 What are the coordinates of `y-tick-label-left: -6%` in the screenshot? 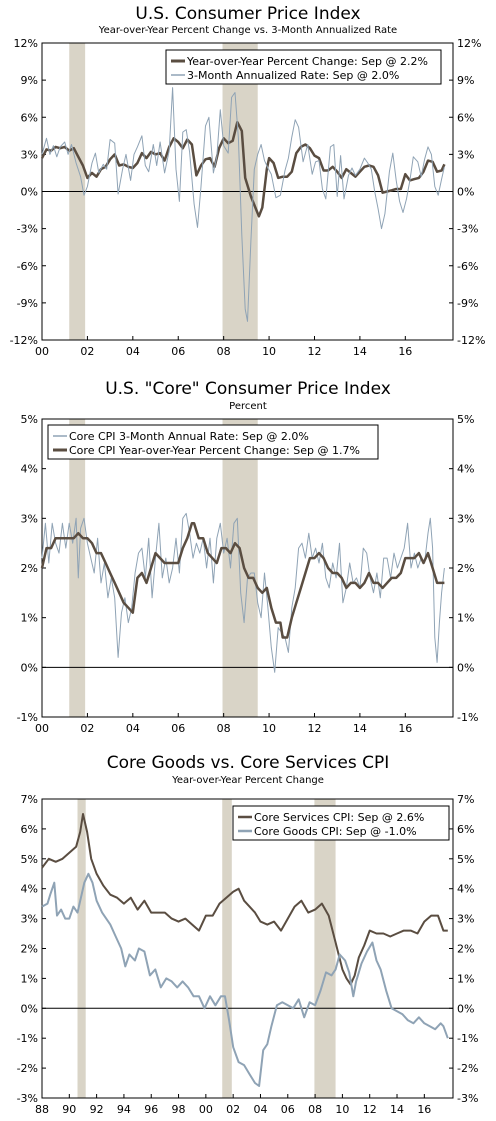 It's located at (27, 266).